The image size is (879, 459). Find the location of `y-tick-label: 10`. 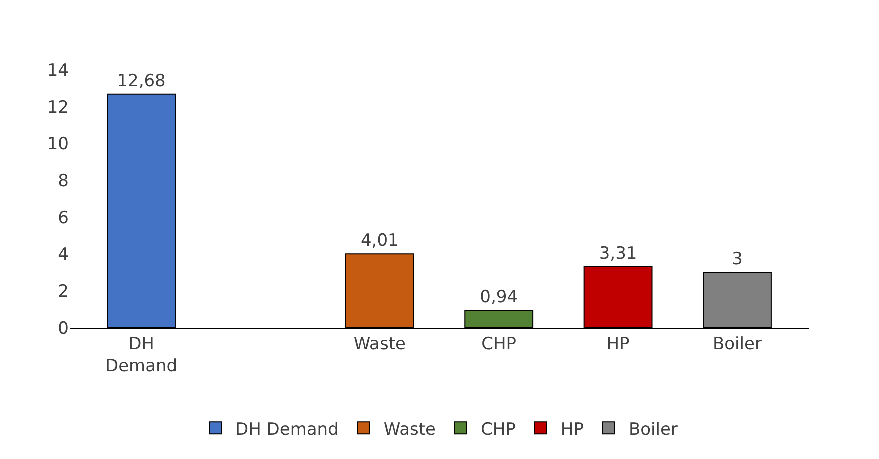

y-tick-label: 10 is located at coordinates (58, 144).